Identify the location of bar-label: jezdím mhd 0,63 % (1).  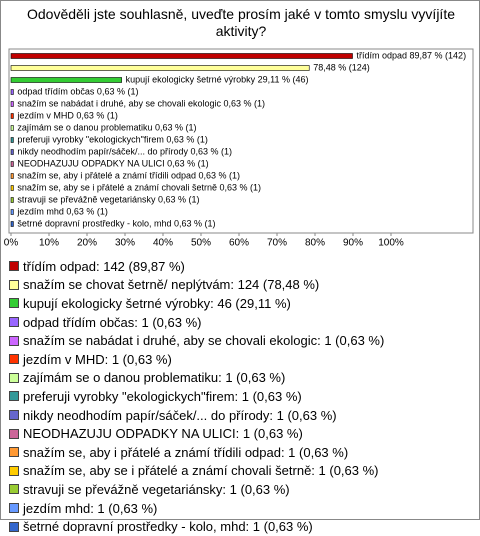
(62, 211).